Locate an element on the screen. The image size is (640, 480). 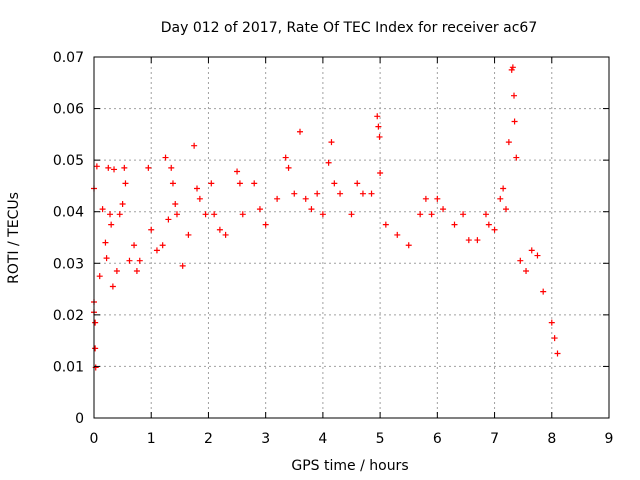
x-tick-label: 7 is located at coordinates (494, 439).